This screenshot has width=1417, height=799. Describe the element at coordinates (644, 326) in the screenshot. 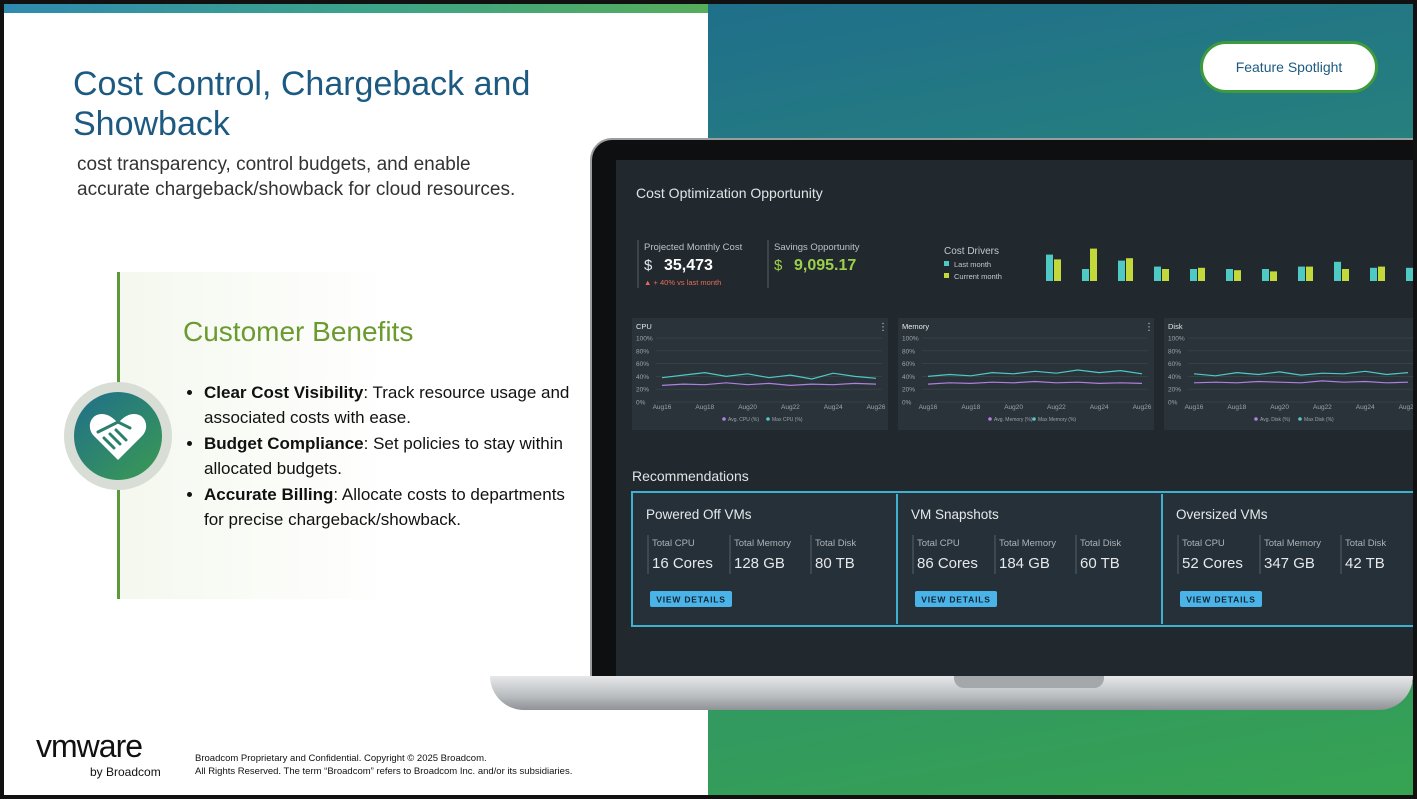

I see `chart-title: CPU` at that location.